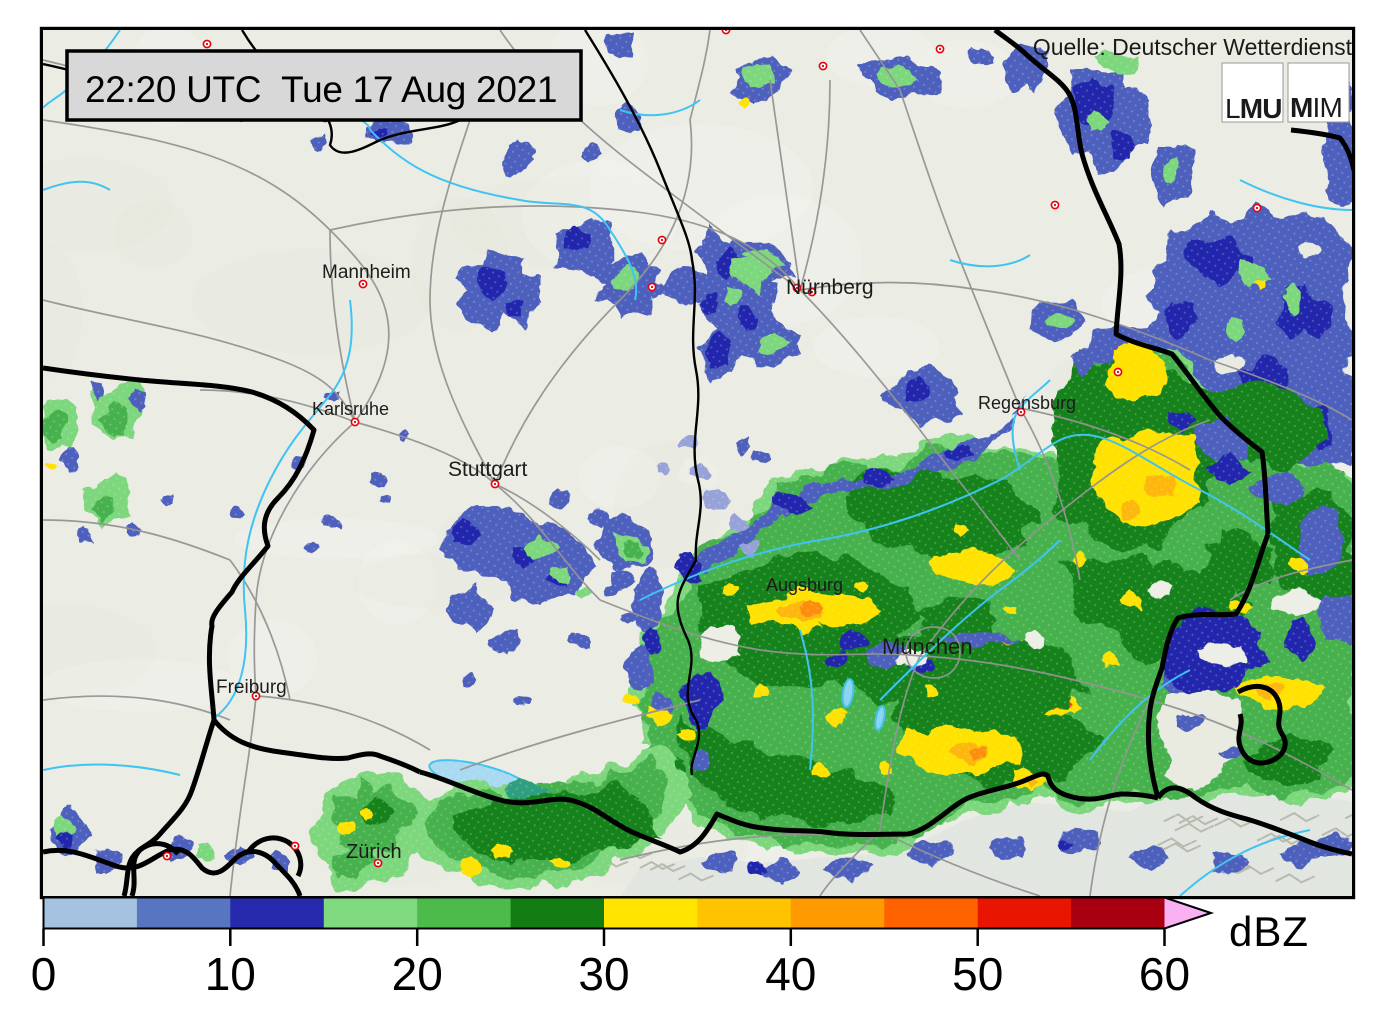  Describe the element at coordinates (1253, 108) in the screenshot. I see `svg-text: LMU` at that location.